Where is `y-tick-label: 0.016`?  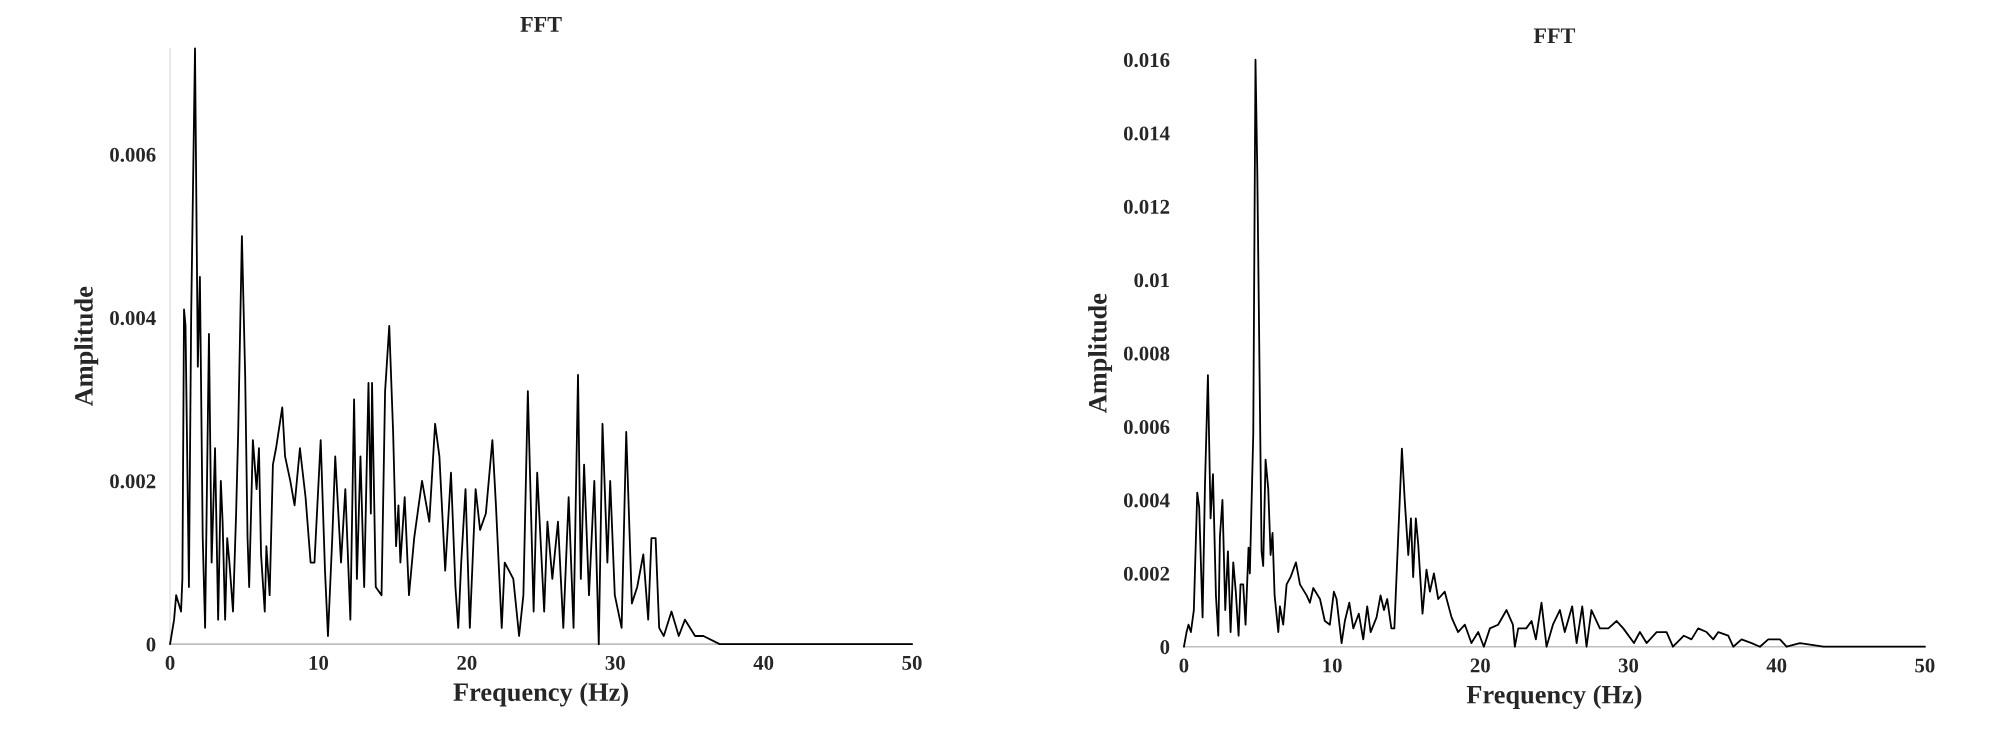
y-tick-label: 0.016 is located at coordinates (1146, 60).